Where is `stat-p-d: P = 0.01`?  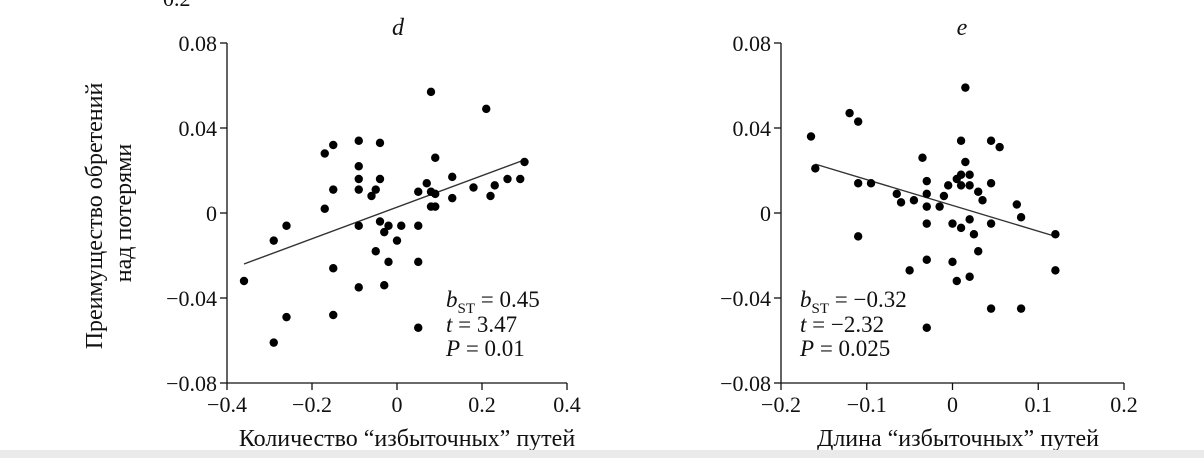
stat-p-d: P = 0.01 is located at coordinates (485, 348).